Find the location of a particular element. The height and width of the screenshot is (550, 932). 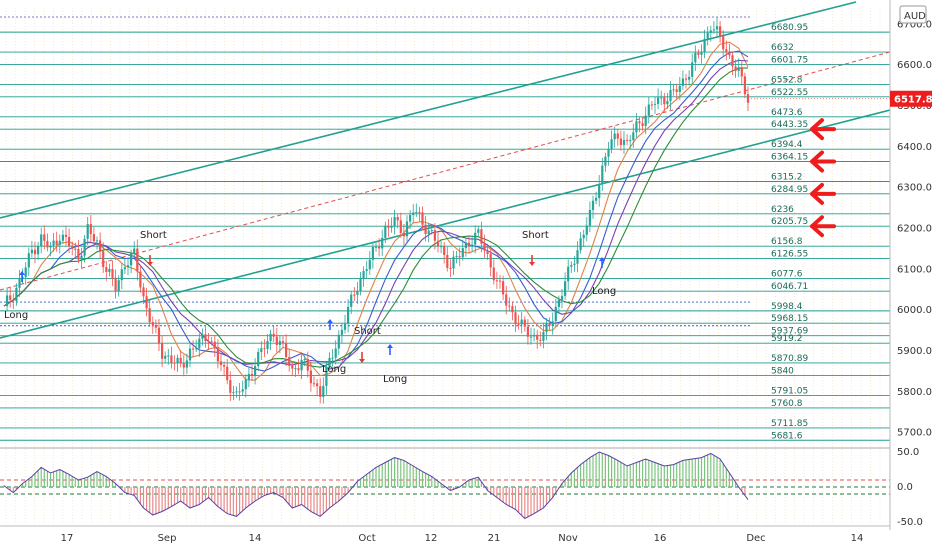

time-axis-tick-label: Dec is located at coordinates (755, 538).